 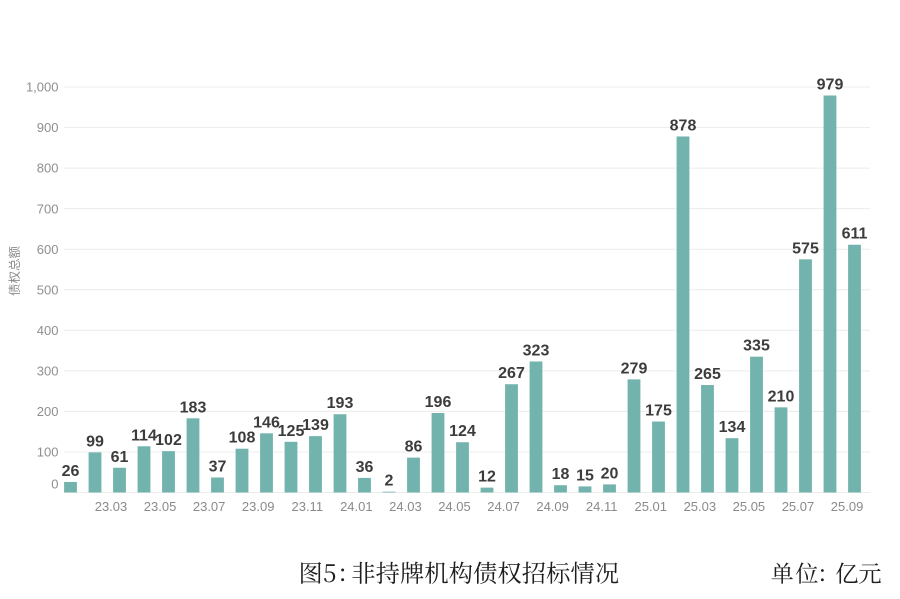 What do you see at coordinates (144, 435) in the screenshot?
I see `svg-text: 114` at bounding box center [144, 435].